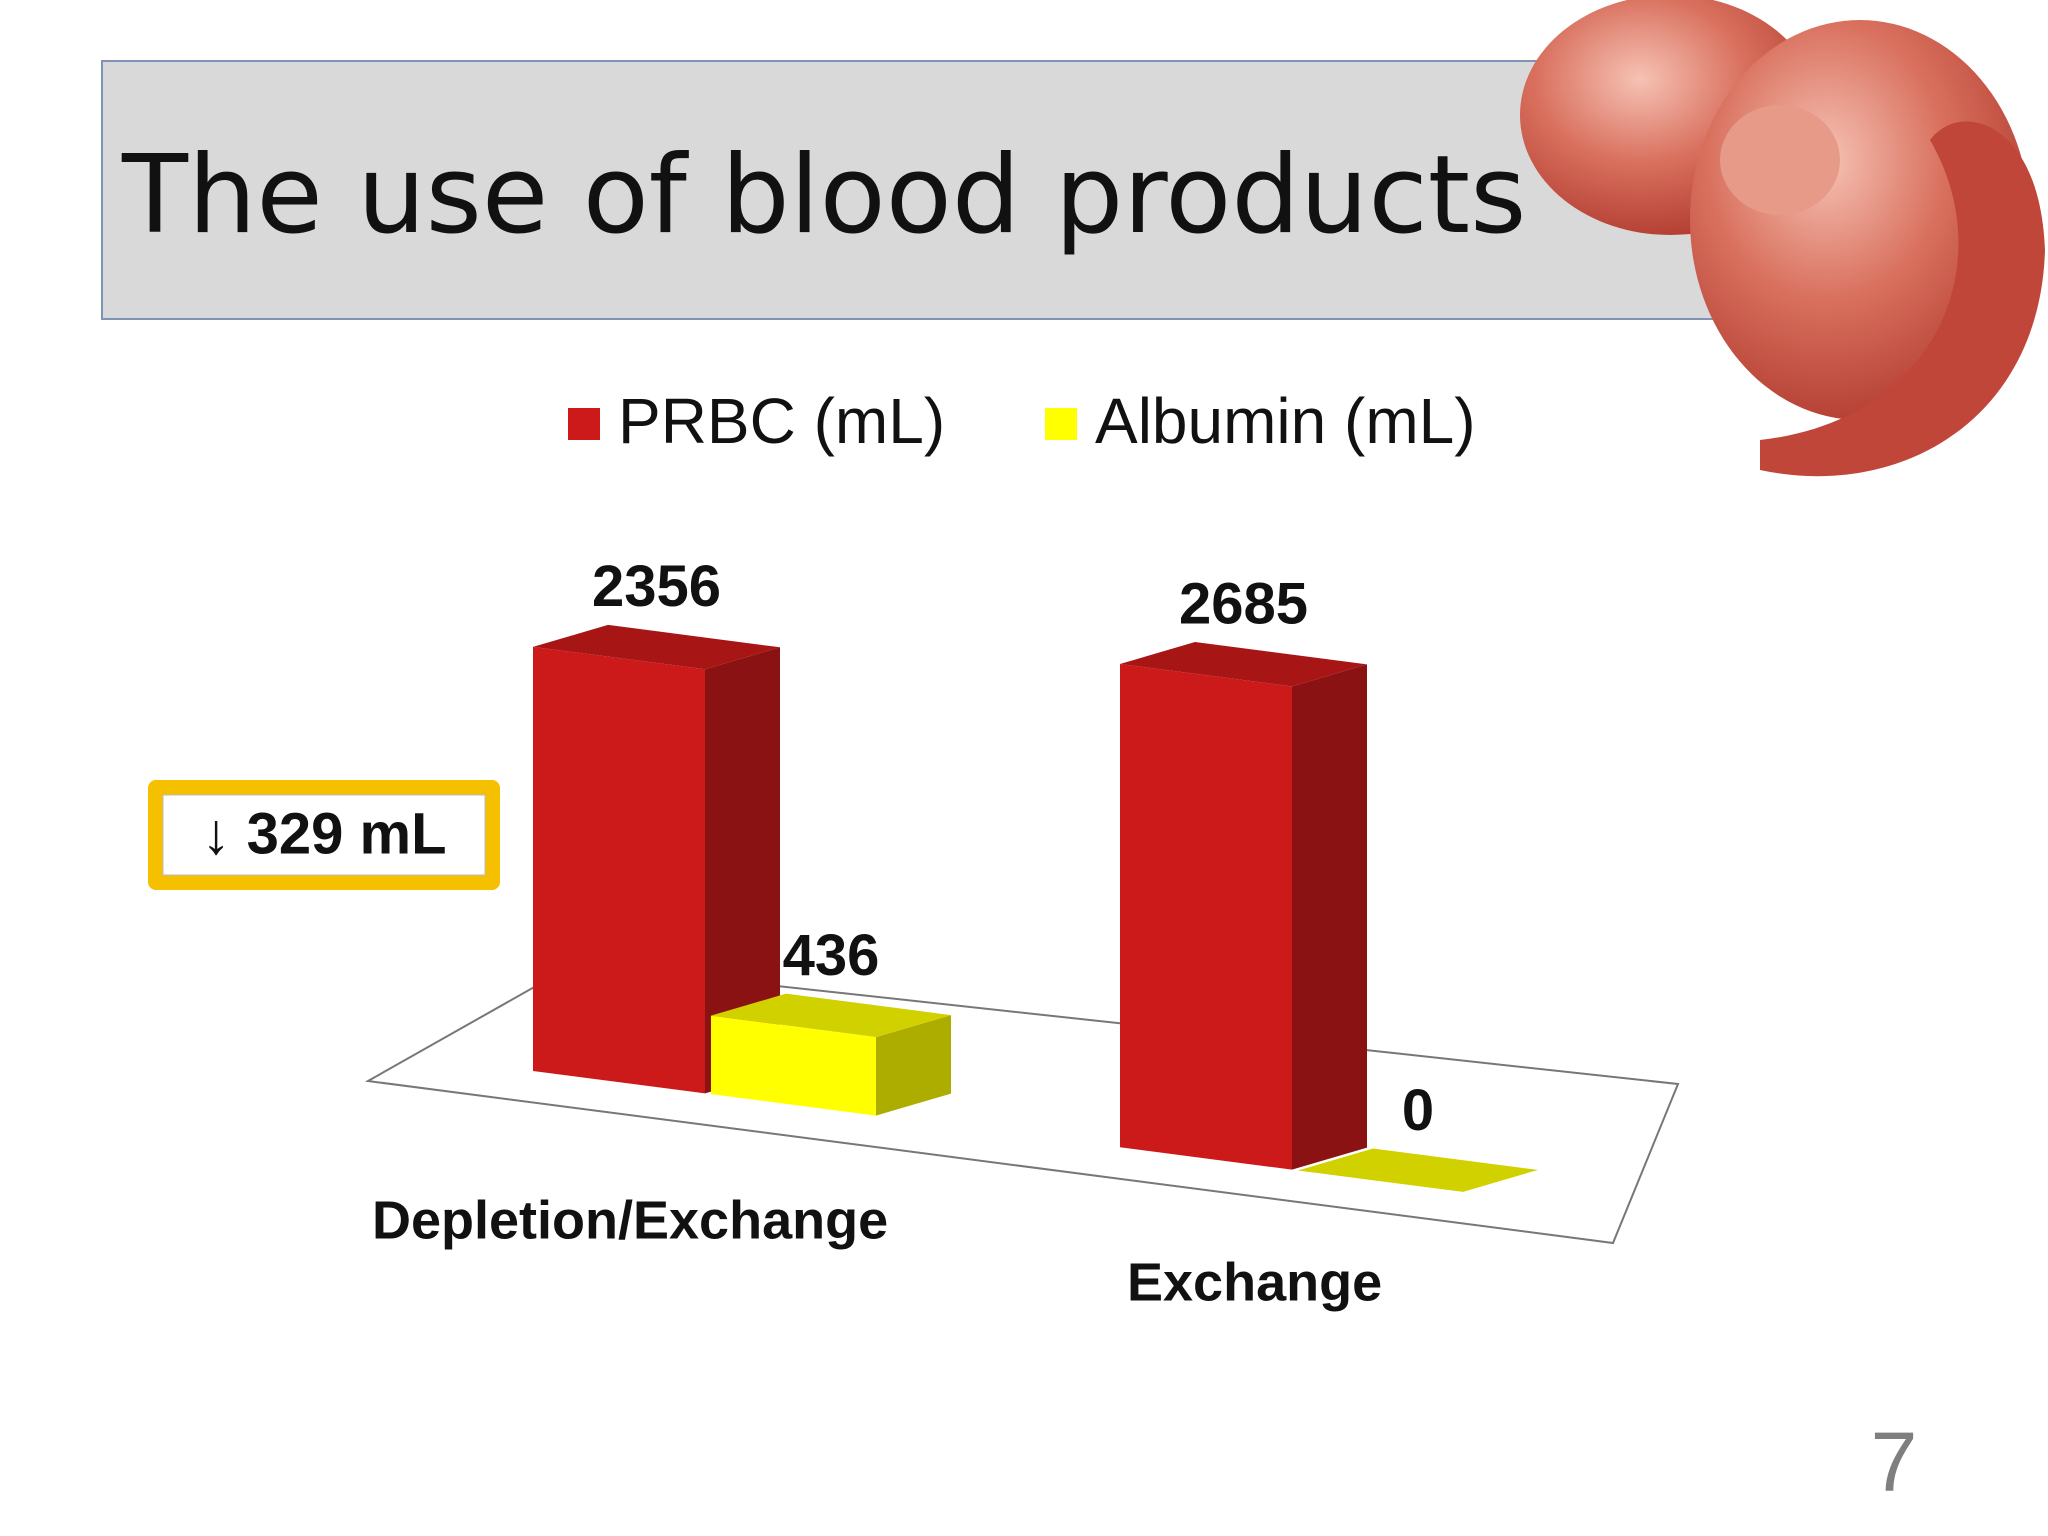  What do you see at coordinates (1782, 238) in the screenshot?
I see `blood-cell-illustration` at bounding box center [1782, 238].